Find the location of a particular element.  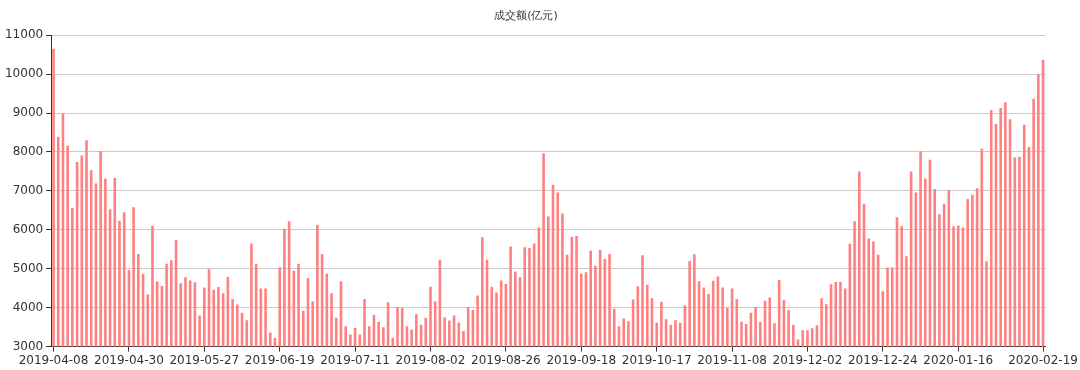

x-tick-label: 2019-05-27 is located at coordinates (204, 359).